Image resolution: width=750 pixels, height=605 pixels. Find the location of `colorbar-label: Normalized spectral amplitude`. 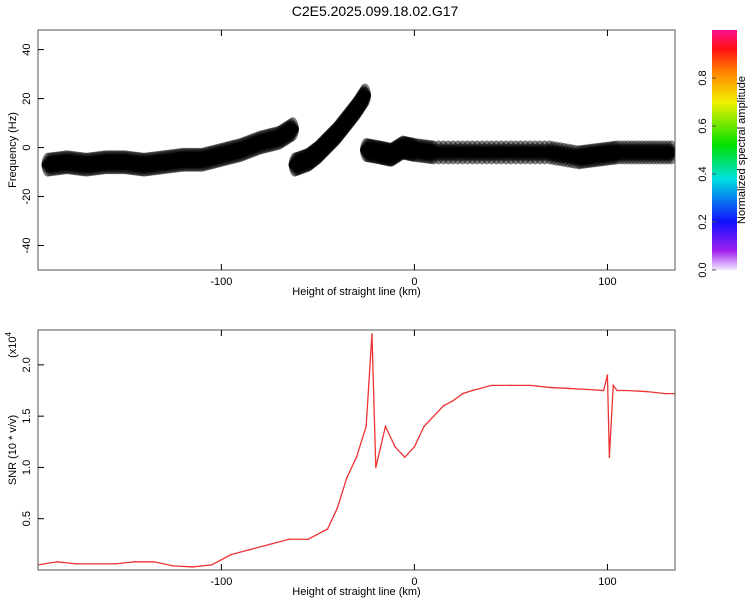

colorbar-label: Normalized spectral amplitude is located at coordinates (742, 150).